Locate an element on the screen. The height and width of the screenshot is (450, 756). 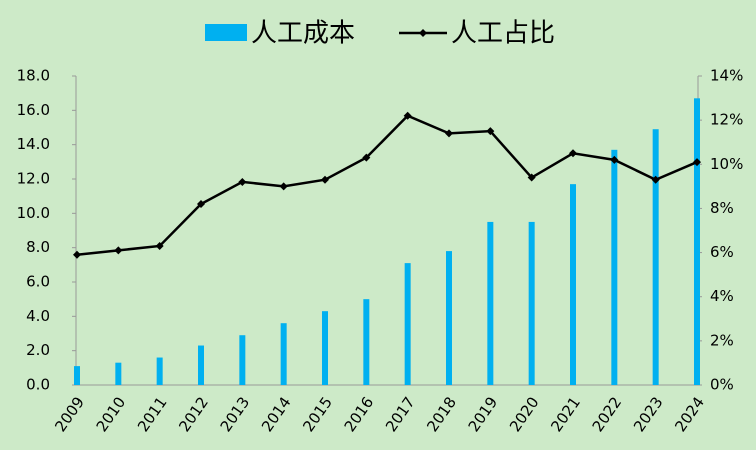
y-tick-label: 12.0 is located at coordinates (33, 179).